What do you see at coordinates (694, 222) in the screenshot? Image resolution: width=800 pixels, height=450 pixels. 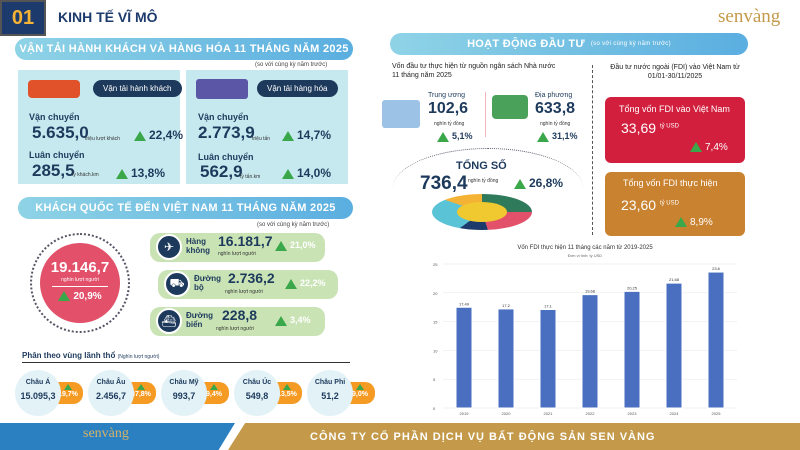 I see `fdi-disbursed-pct: 8,9%` at bounding box center [694, 222].